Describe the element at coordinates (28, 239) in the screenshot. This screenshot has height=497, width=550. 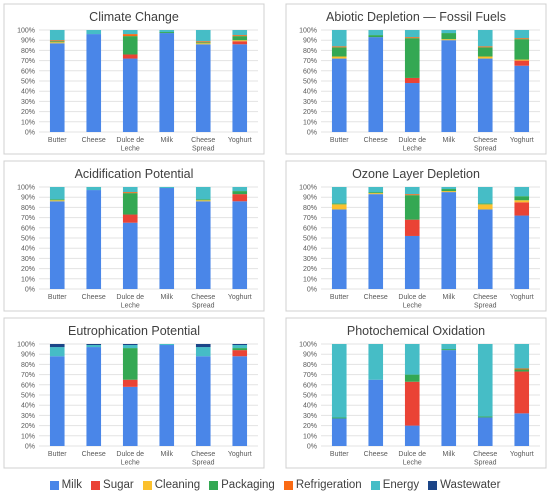
I see `y-tick-label: 50%` at that location.